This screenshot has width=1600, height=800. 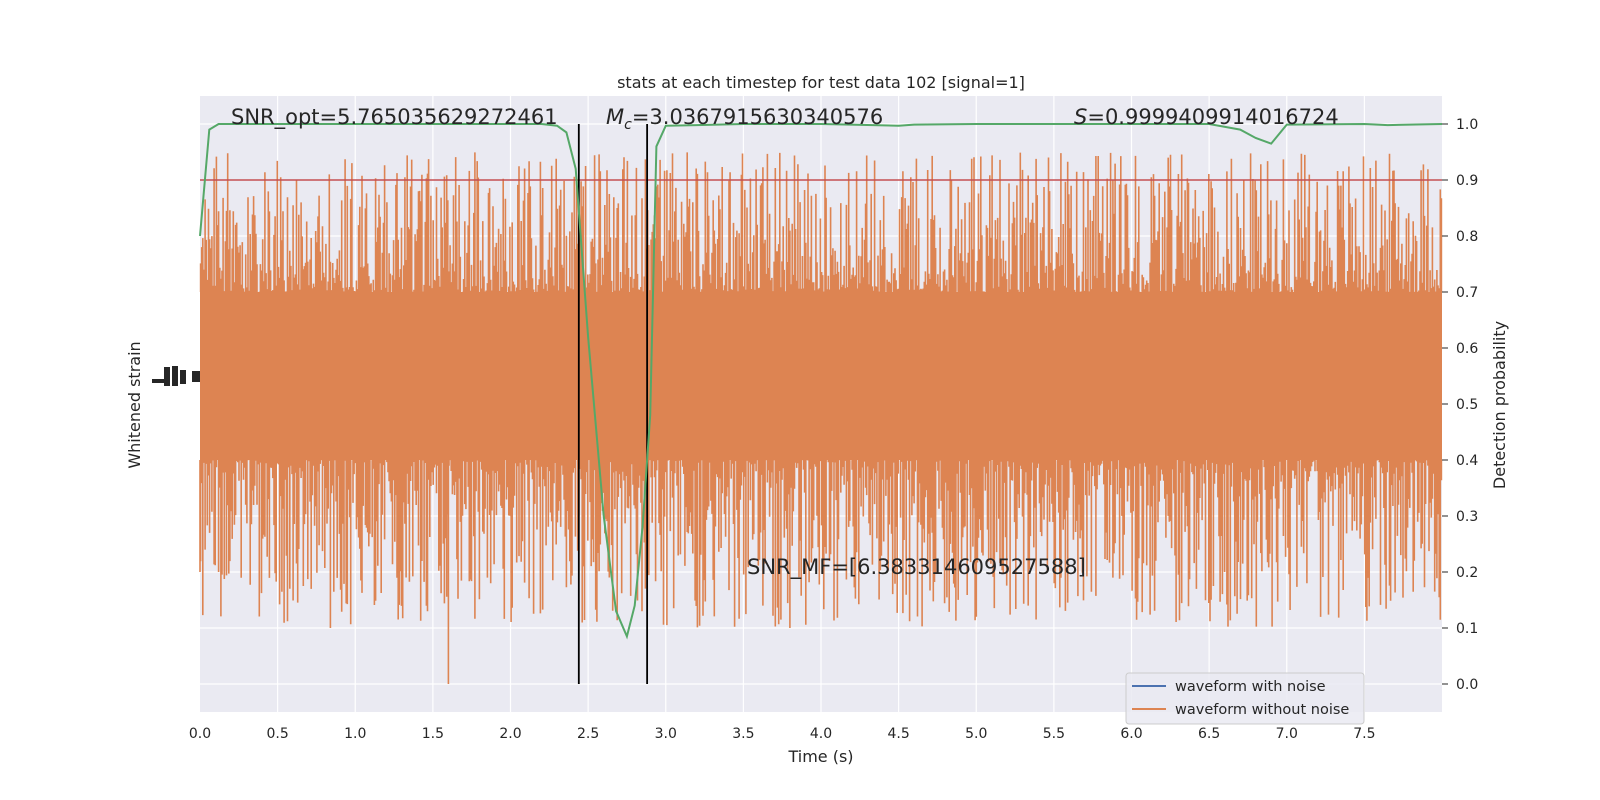 What do you see at coordinates (898, 734) in the screenshot?
I see `x-tick-label: 4.5` at bounding box center [898, 734].